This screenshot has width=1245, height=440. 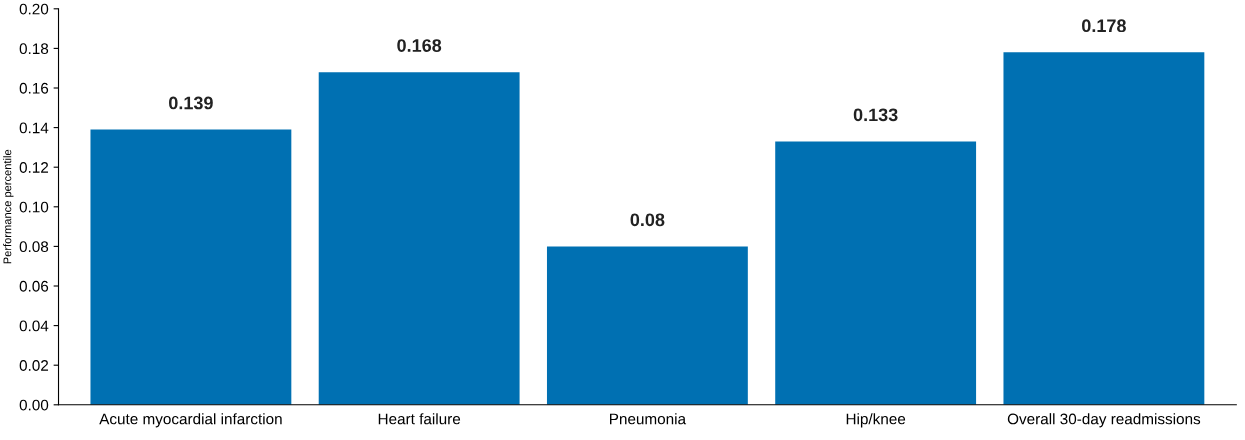 What do you see at coordinates (191, 103) in the screenshot?
I see `data-label: 0.139` at bounding box center [191, 103].